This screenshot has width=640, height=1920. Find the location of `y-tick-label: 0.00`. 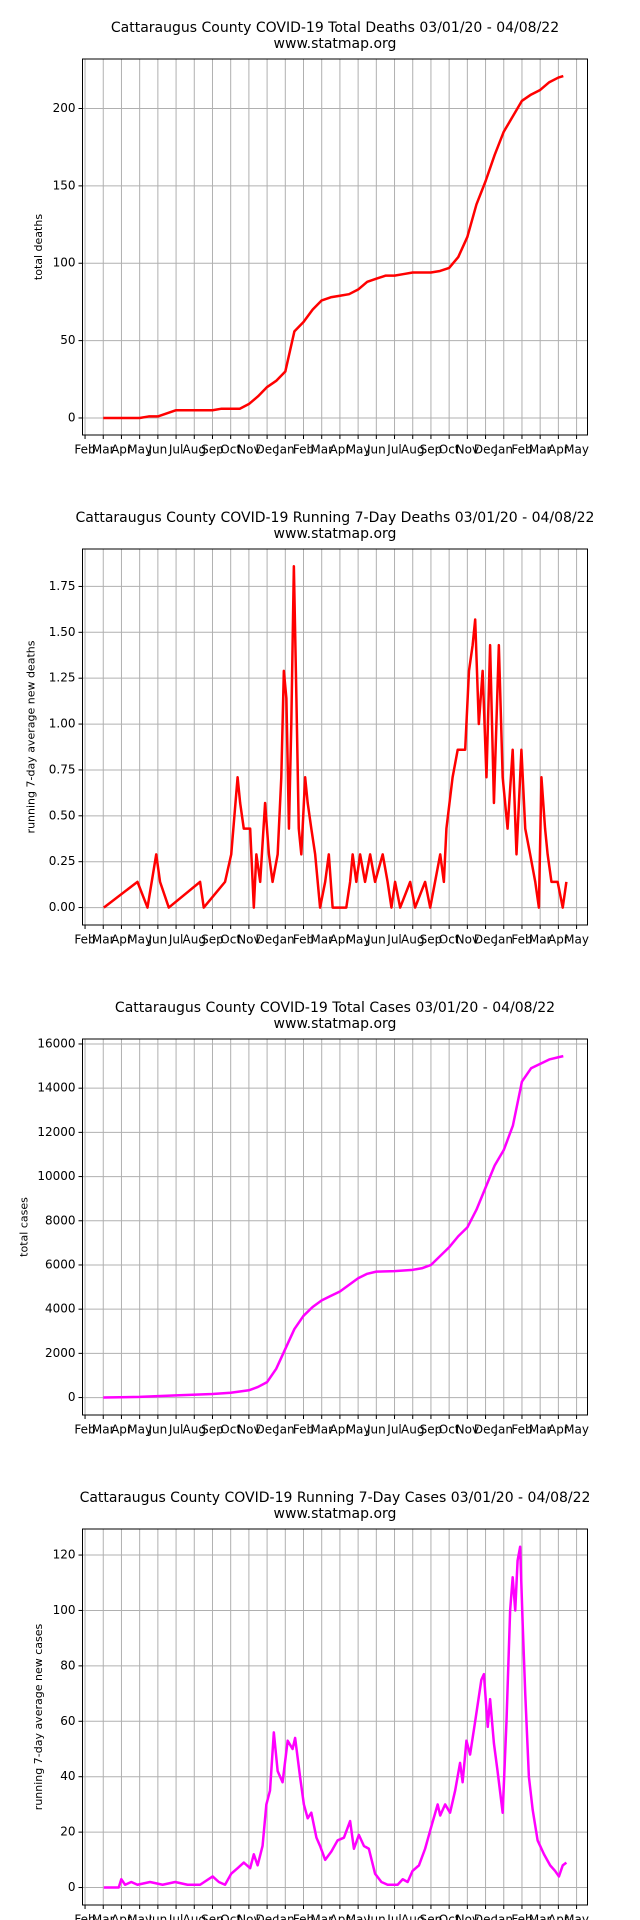

y-tick-label: 0.00 is located at coordinates (62, 907).